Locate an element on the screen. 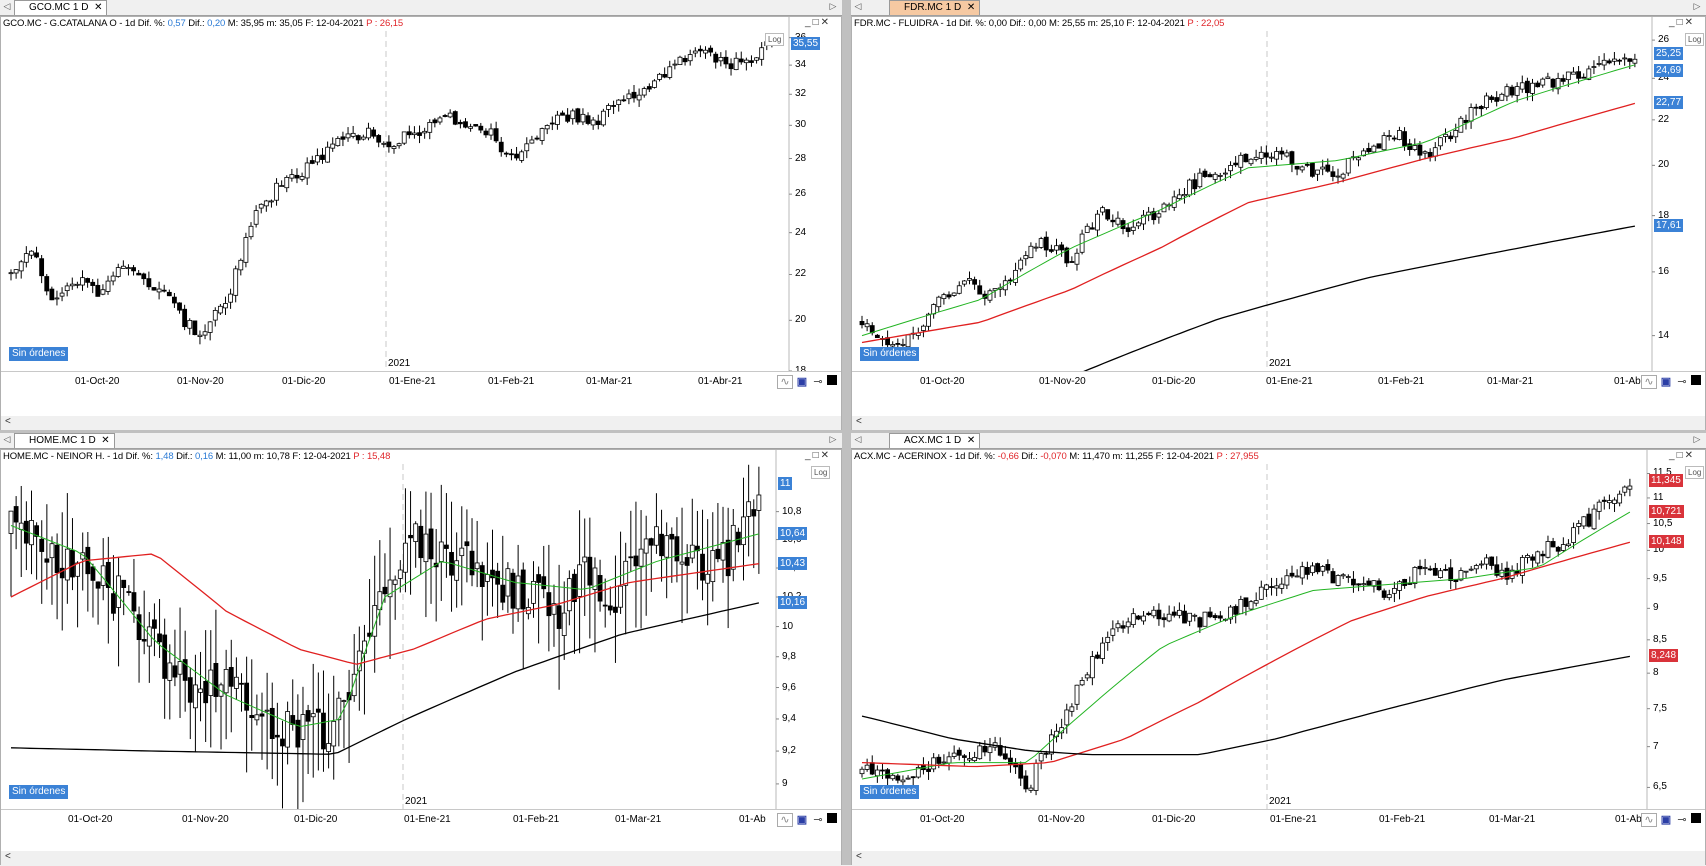 The image size is (1706, 866). price-badge: 10,64 is located at coordinates (793, 533).